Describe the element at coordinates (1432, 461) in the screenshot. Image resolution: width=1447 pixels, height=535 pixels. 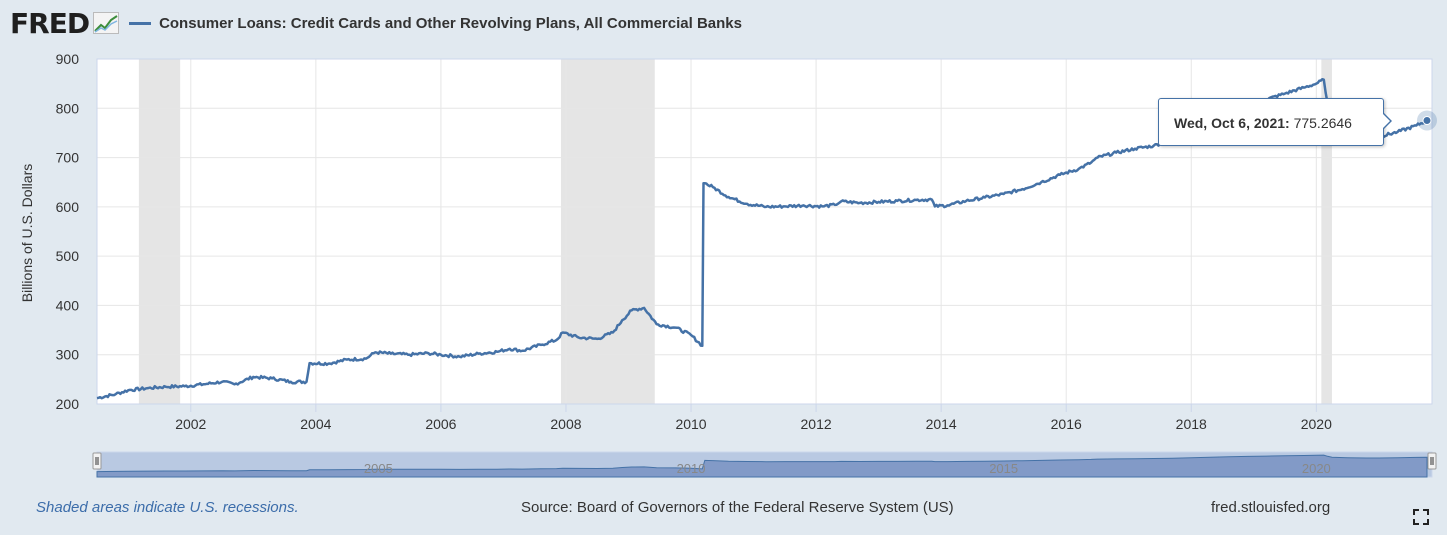
I see `navigator-handle-right` at that location.